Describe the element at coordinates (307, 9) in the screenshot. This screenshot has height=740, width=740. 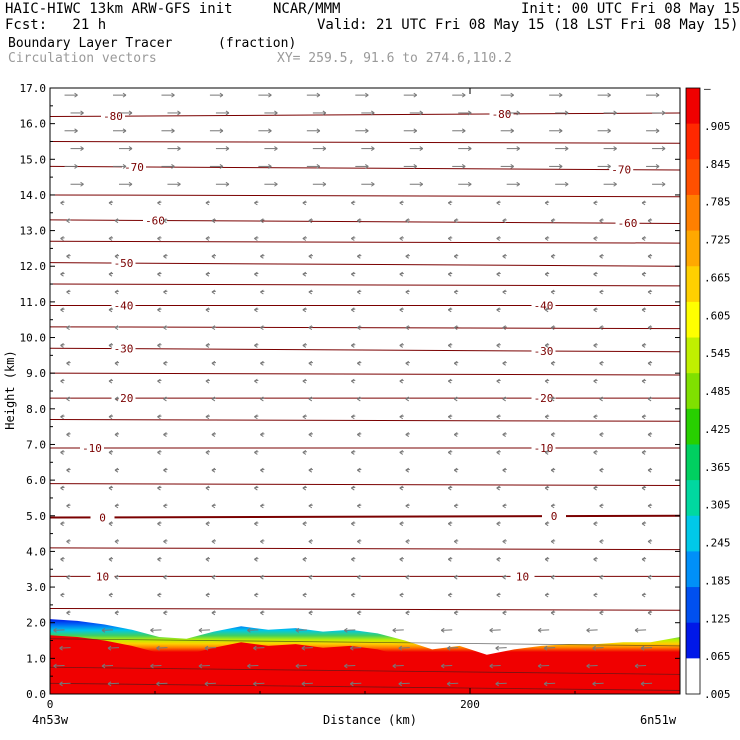
I see `org-label: NCAR/MMM` at that location.